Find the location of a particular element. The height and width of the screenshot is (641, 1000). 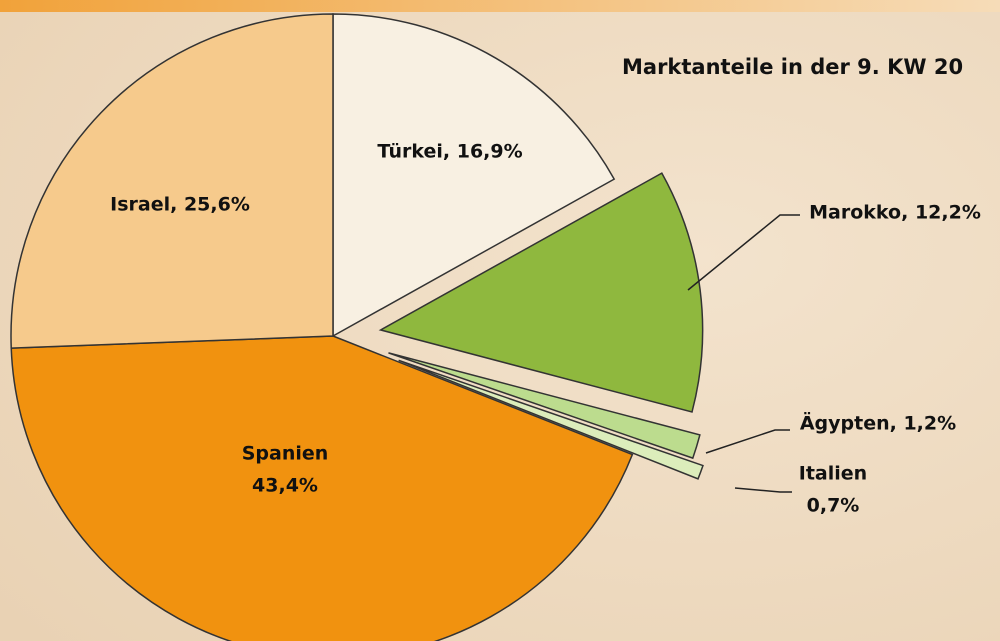

data-label: Spanien is located at coordinates (285, 454).